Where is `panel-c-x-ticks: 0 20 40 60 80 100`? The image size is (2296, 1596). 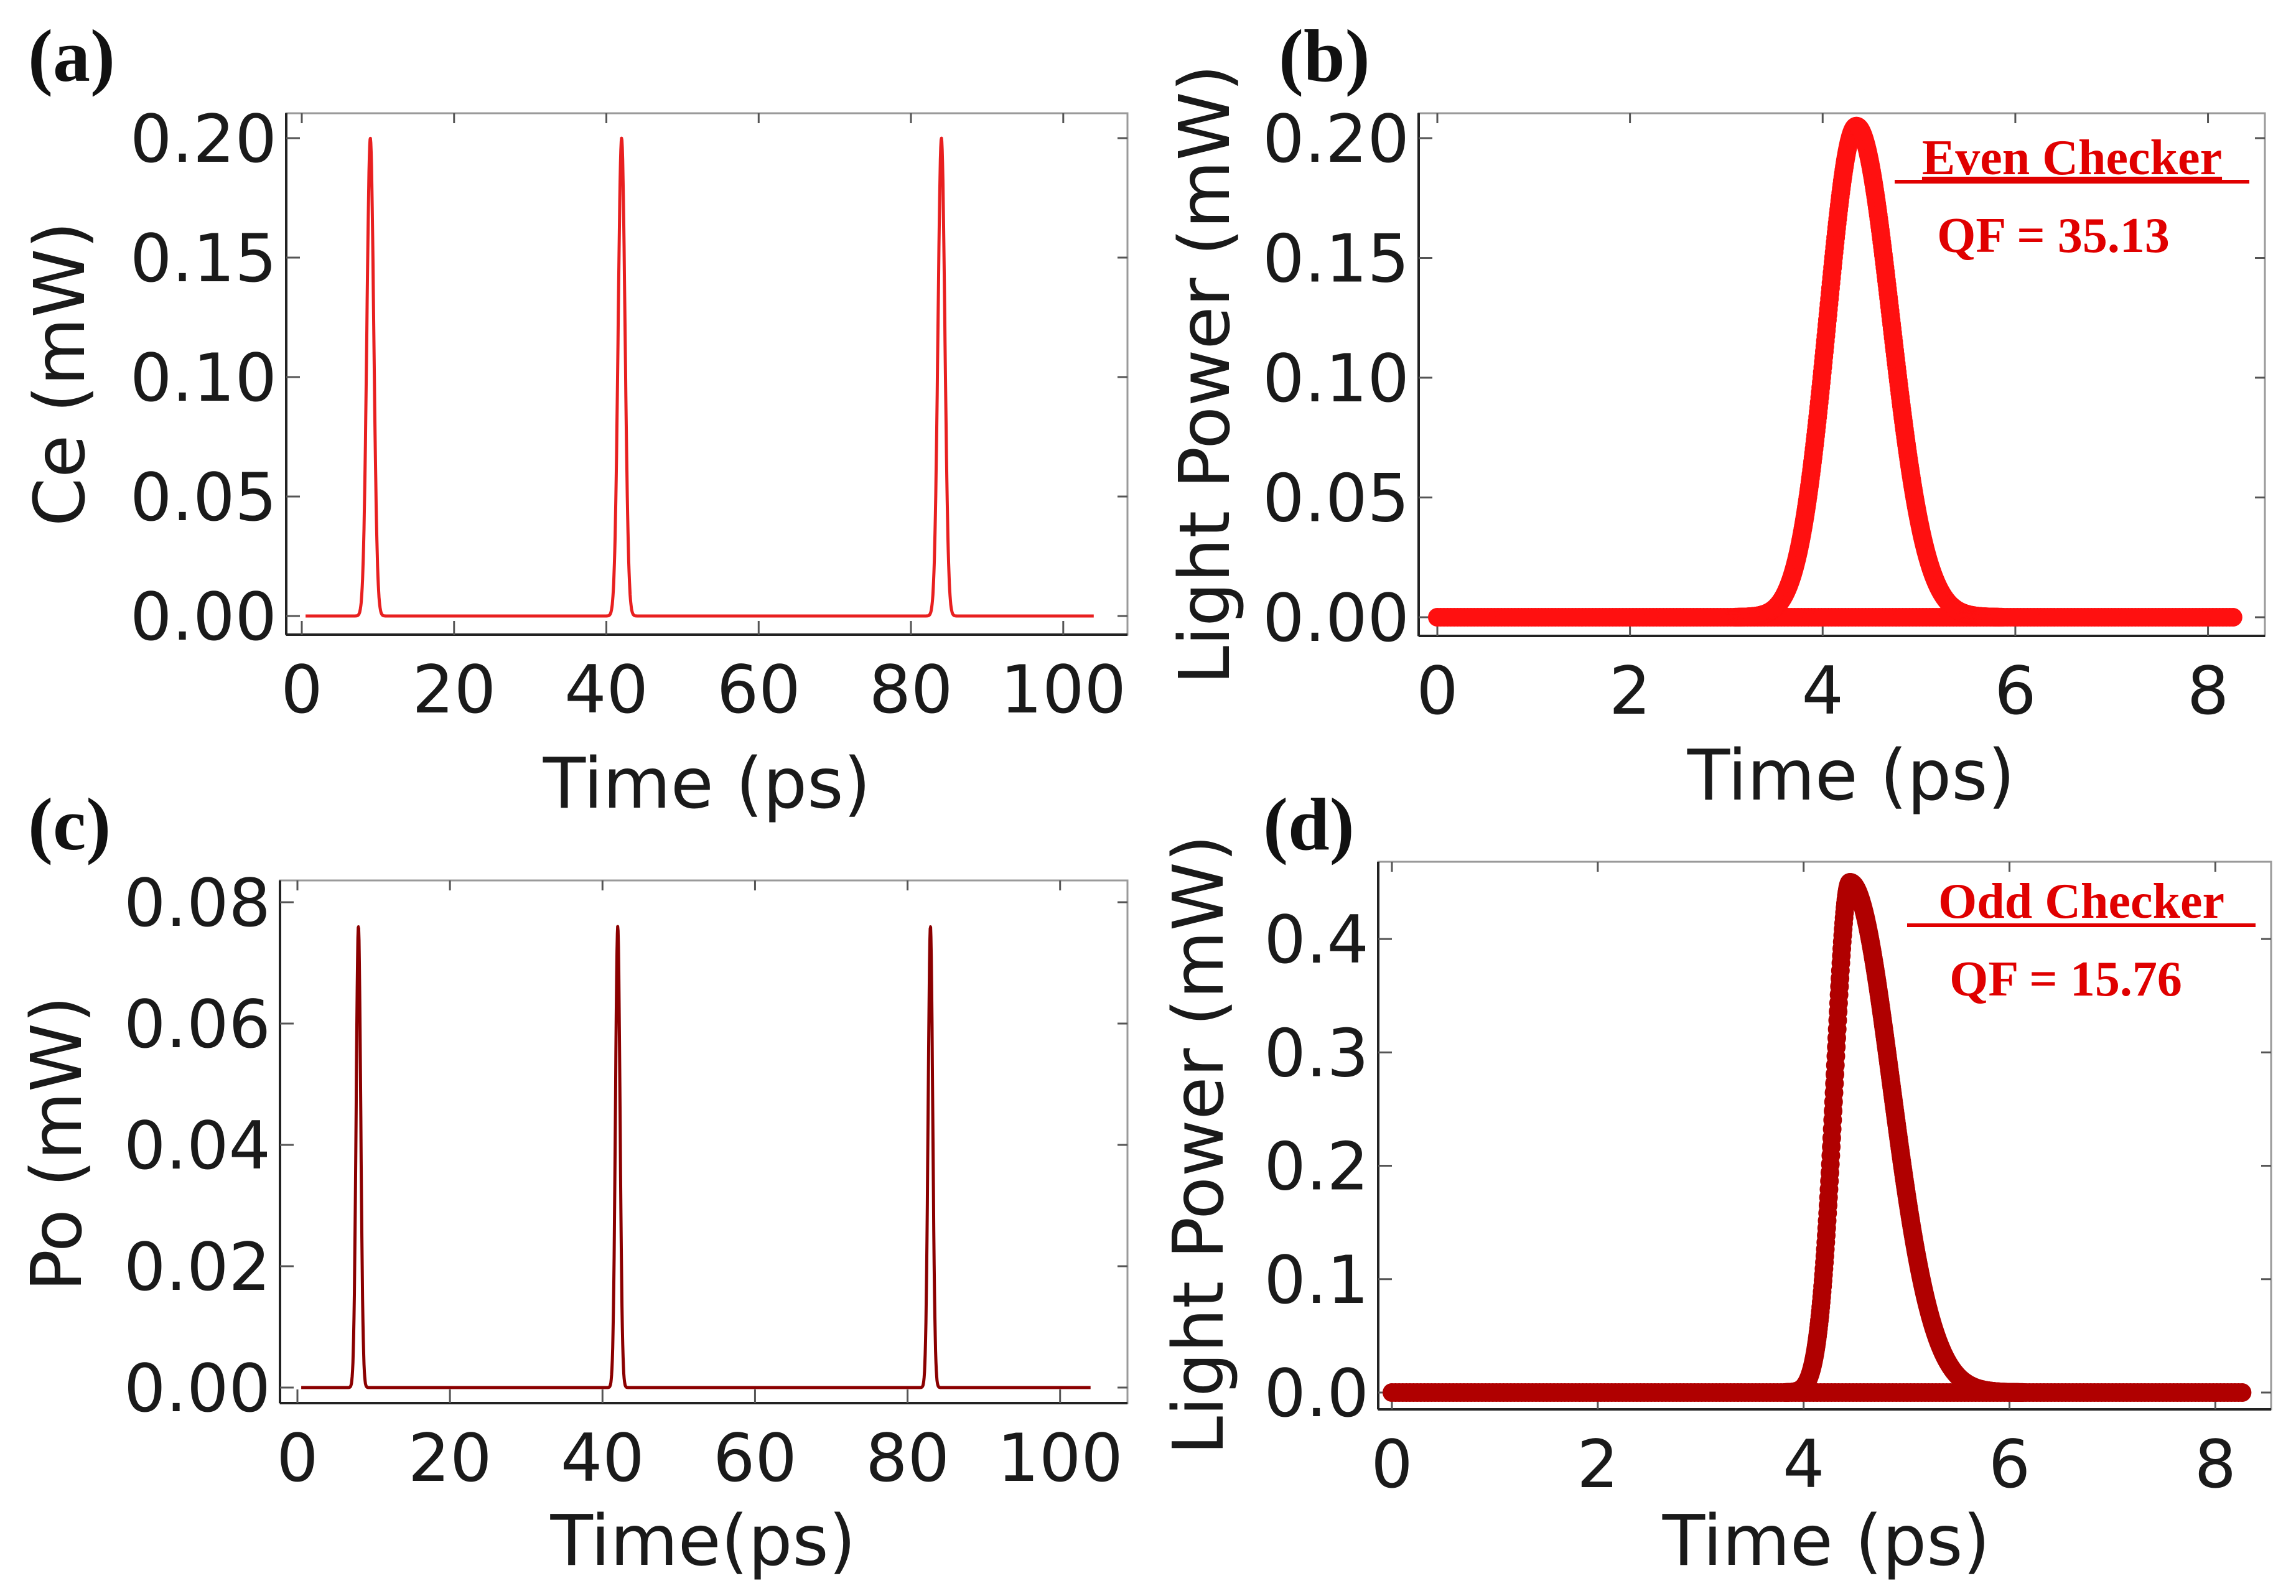
panel-c-x-ticks: 0 20 40 60 80 100 is located at coordinates (700, 1188).